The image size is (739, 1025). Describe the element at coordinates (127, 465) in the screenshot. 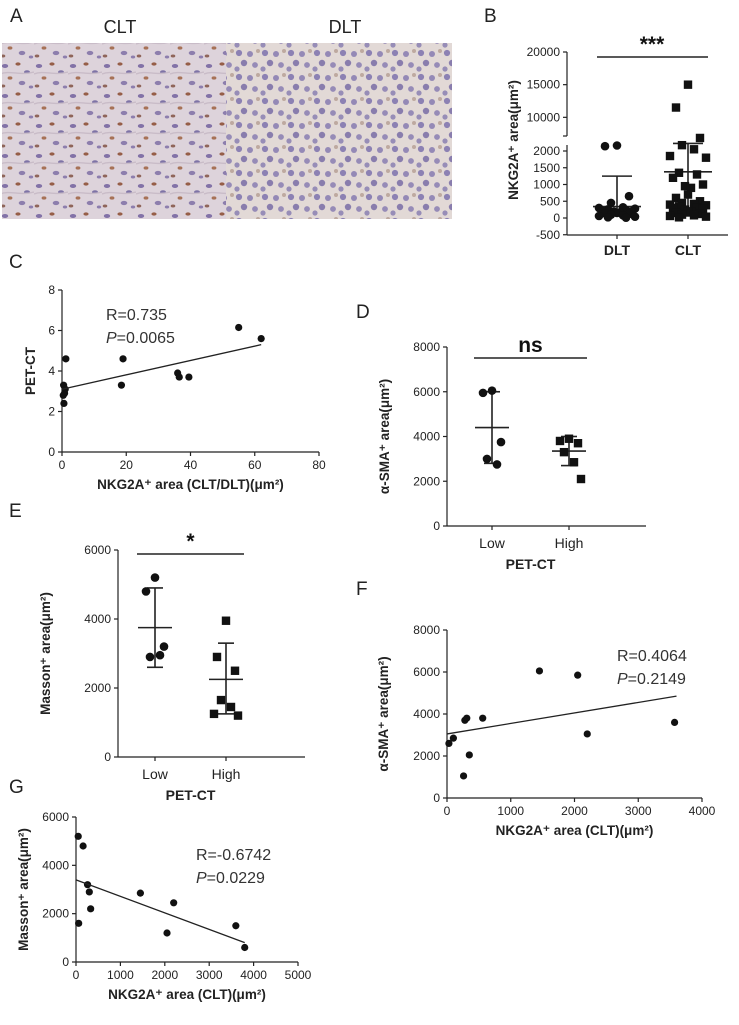

I see `x-tick-label: 20` at that location.